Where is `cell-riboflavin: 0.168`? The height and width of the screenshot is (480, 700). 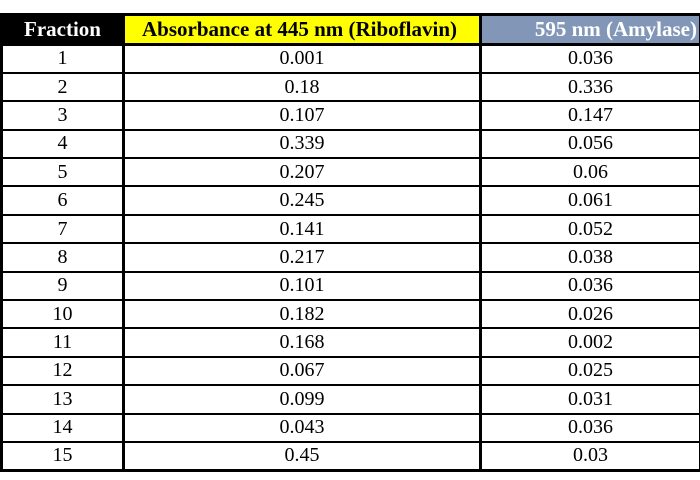
cell-riboflavin: 0.168 is located at coordinates (302, 342).